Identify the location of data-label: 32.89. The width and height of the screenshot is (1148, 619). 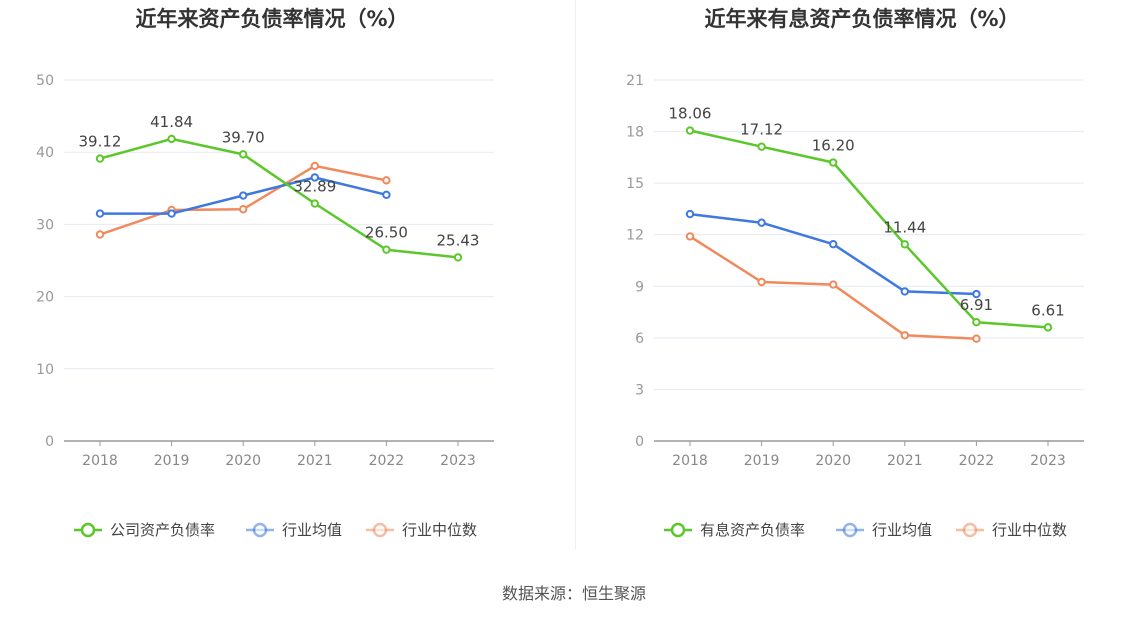
(314, 187).